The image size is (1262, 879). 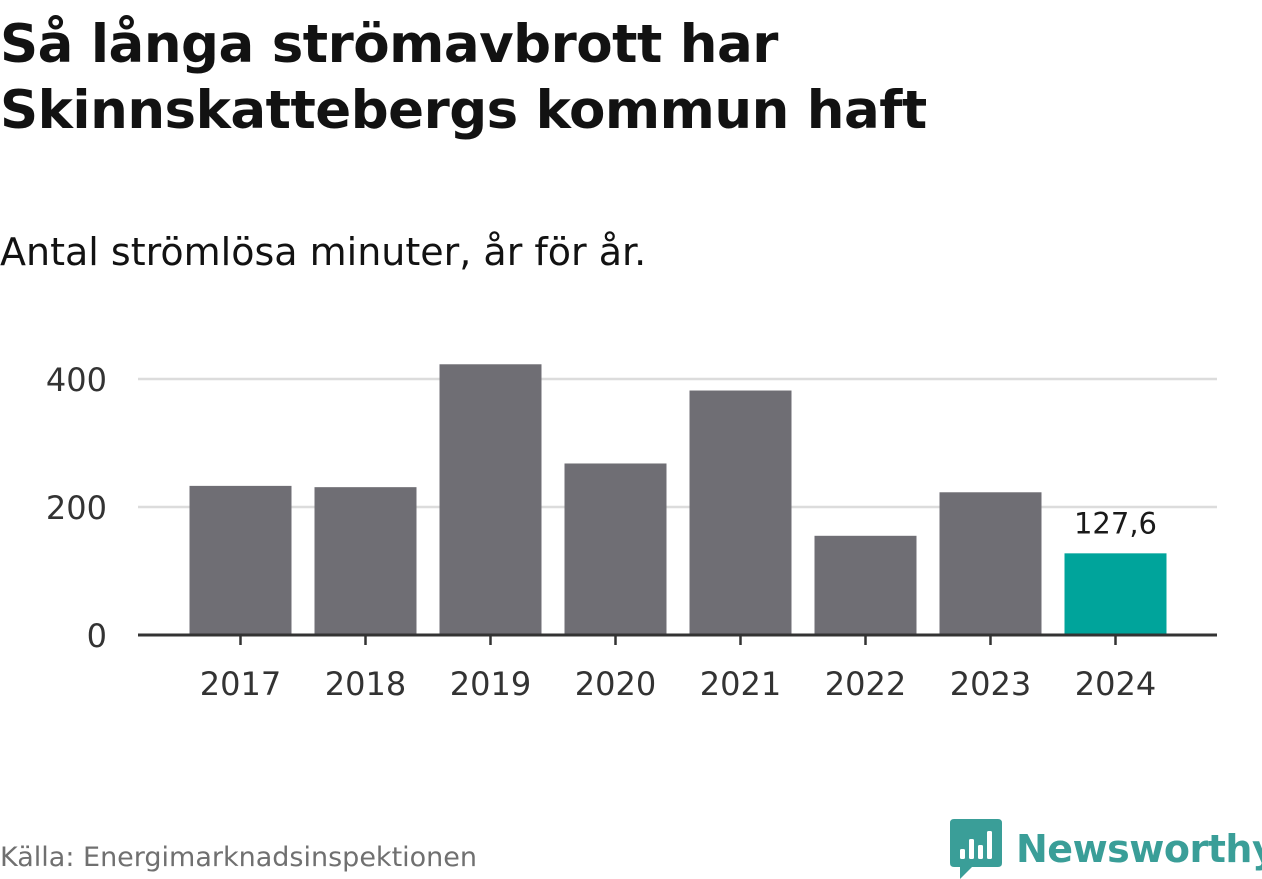 I want to click on gridlines, so click(x=677, y=443).